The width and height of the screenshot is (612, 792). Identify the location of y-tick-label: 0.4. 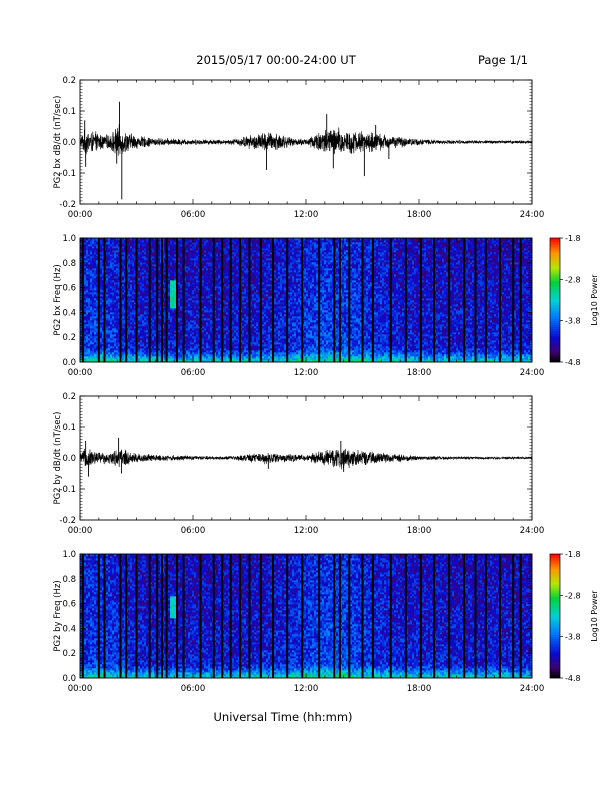
(69, 629).